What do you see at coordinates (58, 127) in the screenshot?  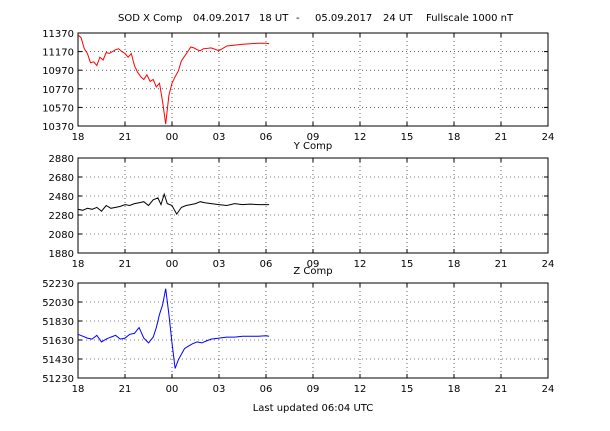 I see `y-tick-label: 10370` at bounding box center [58, 127].